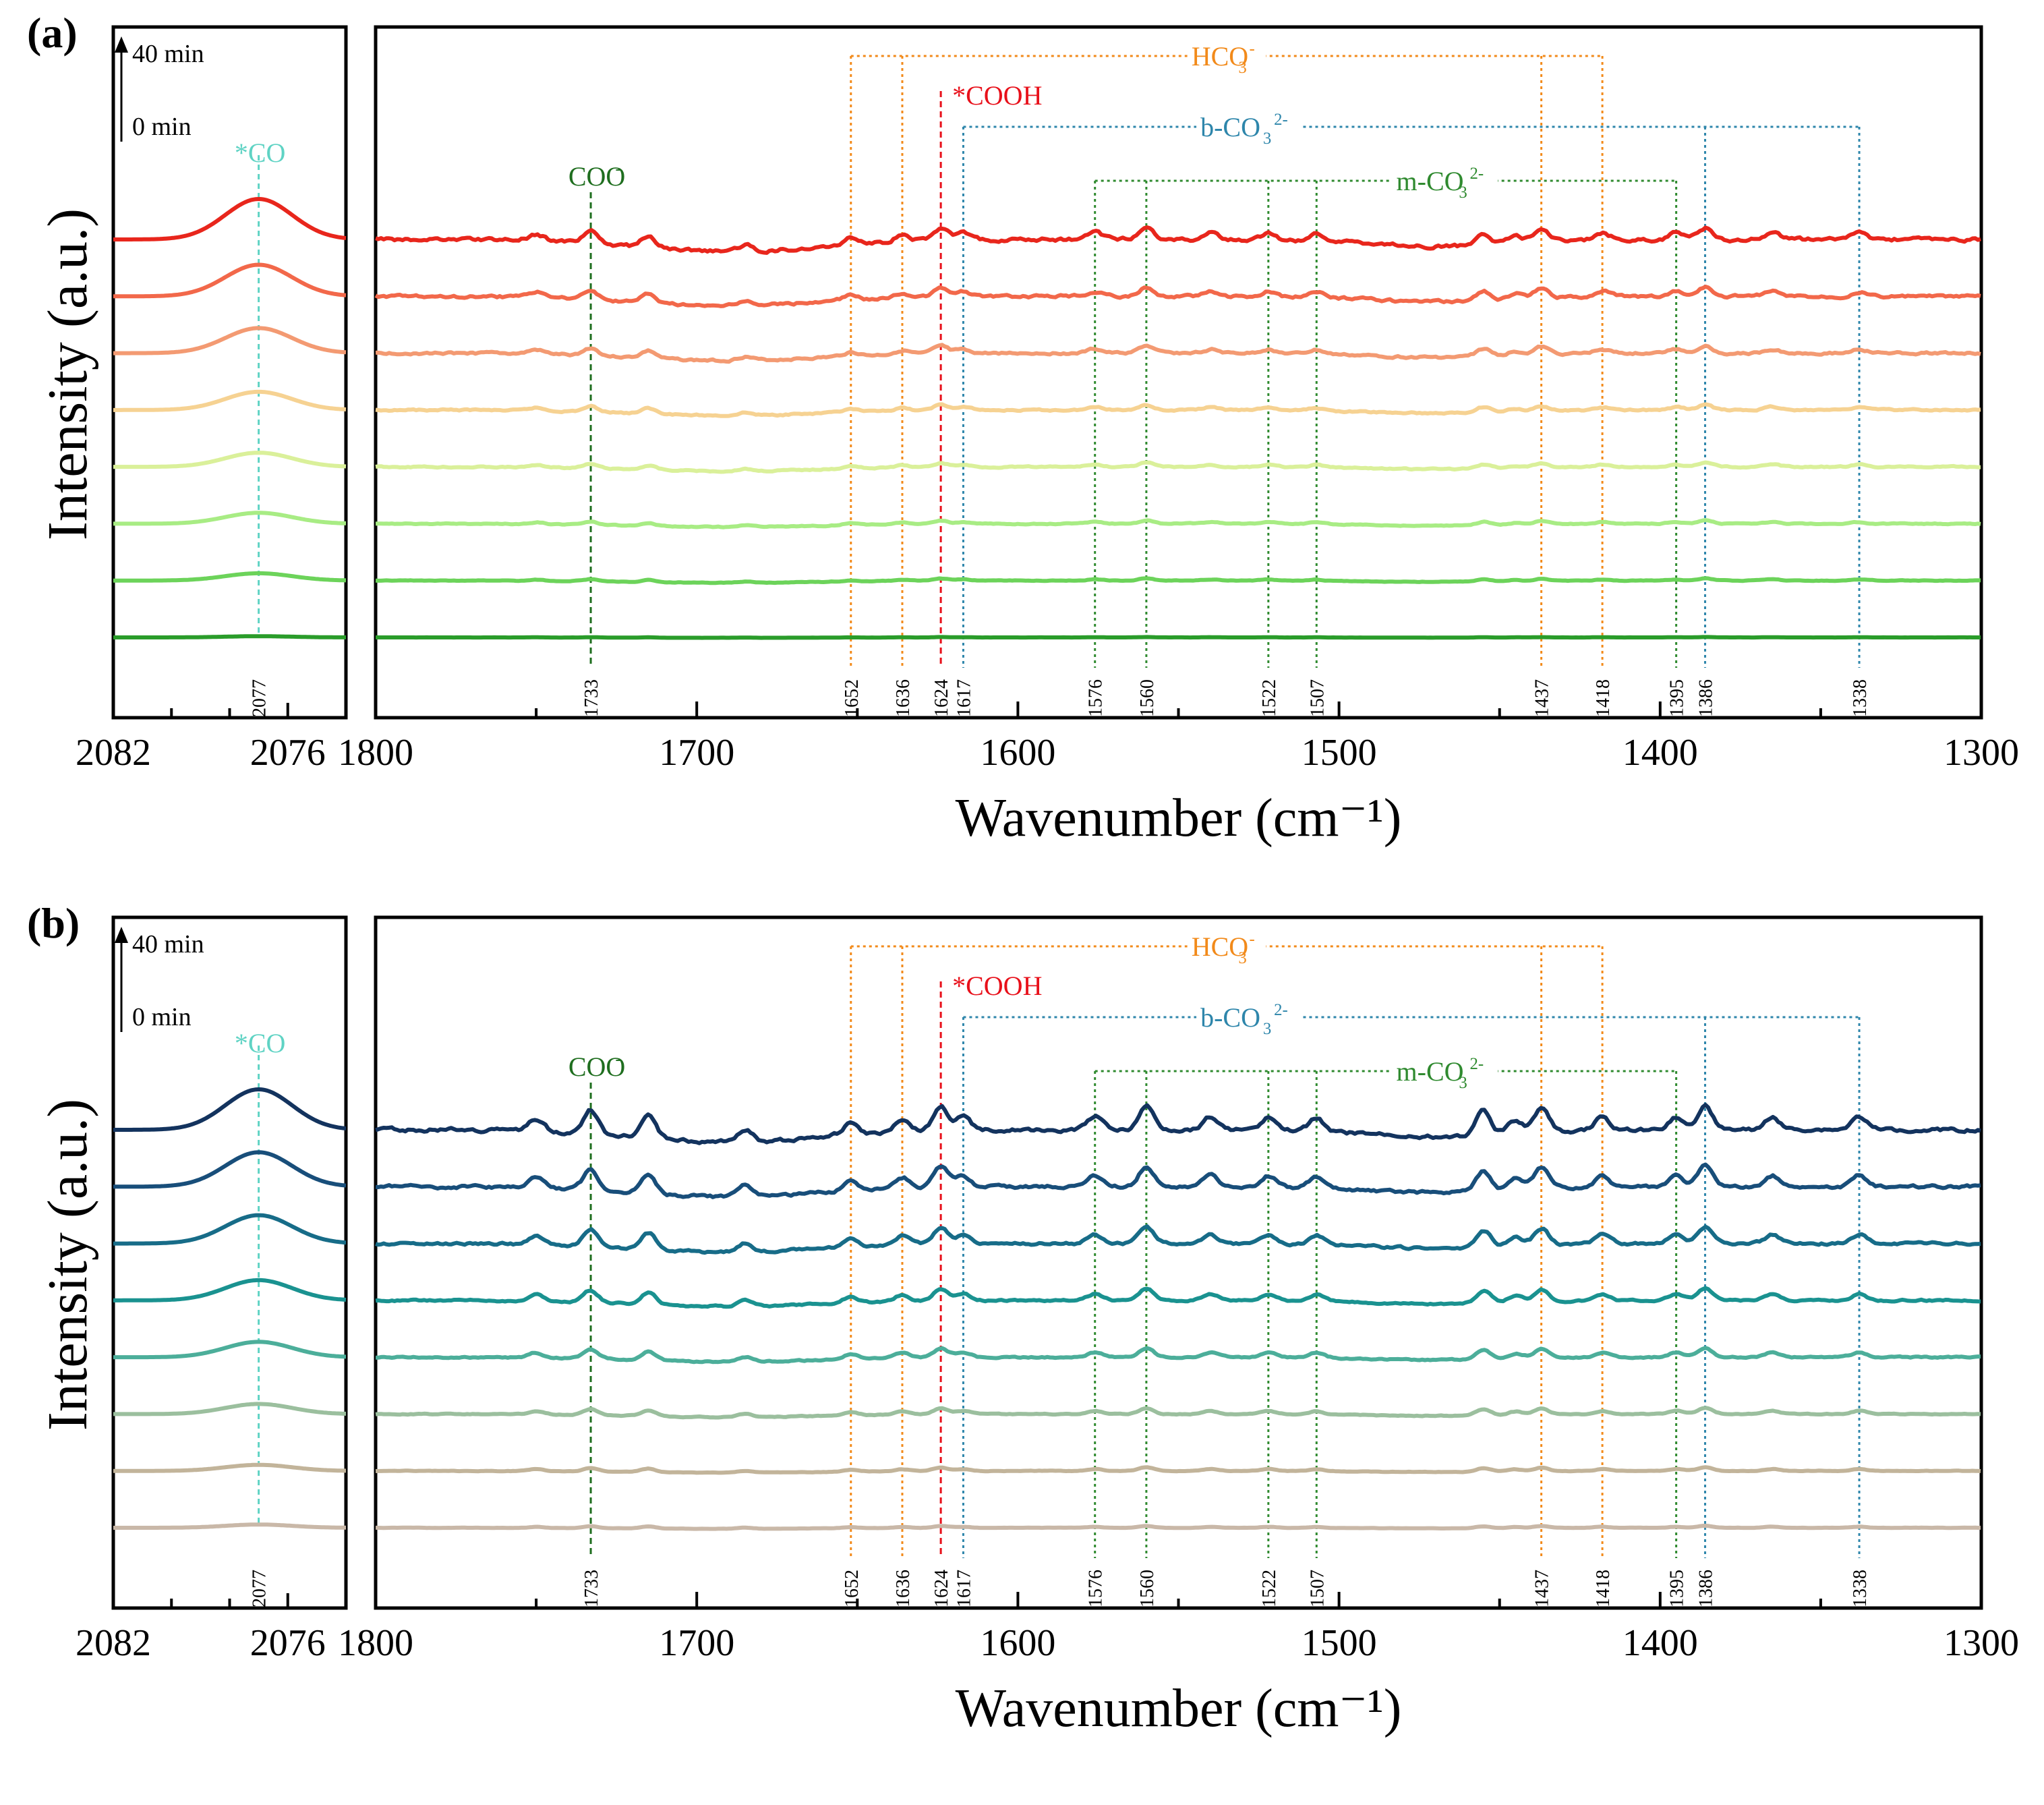  I want to click on left-x-tick-label: 2082, so click(114, 753).